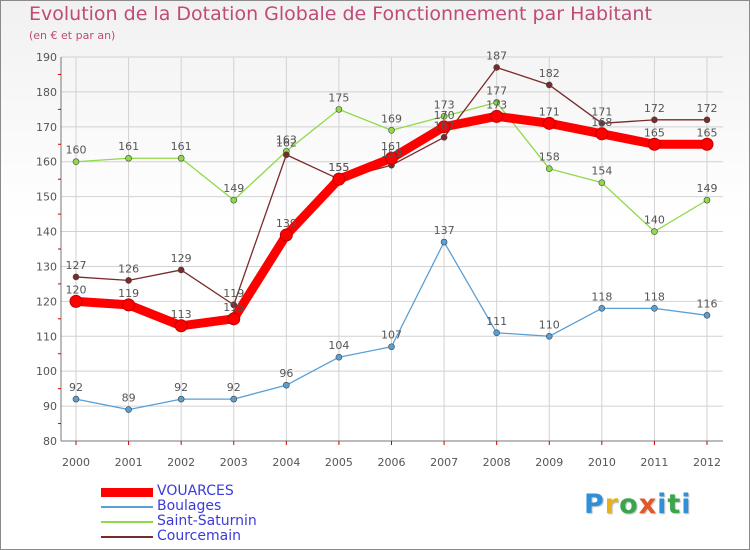 The image size is (750, 550). What do you see at coordinates (76, 150) in the screenshot?
I see `data-label: 160` at bounding box center [76, 150].